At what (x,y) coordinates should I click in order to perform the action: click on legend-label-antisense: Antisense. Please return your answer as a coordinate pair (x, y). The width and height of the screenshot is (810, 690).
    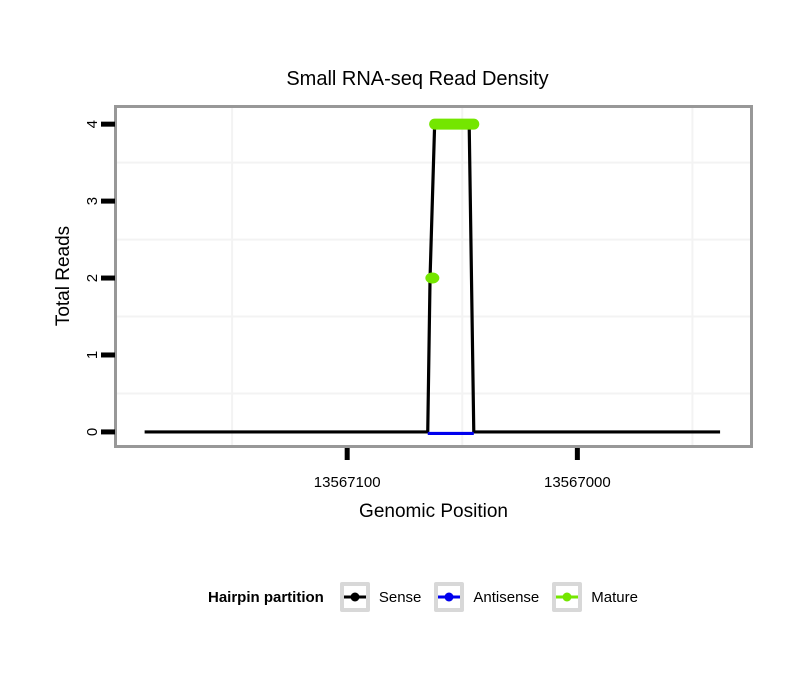
    Looking at the image, I should click on (506, 597).